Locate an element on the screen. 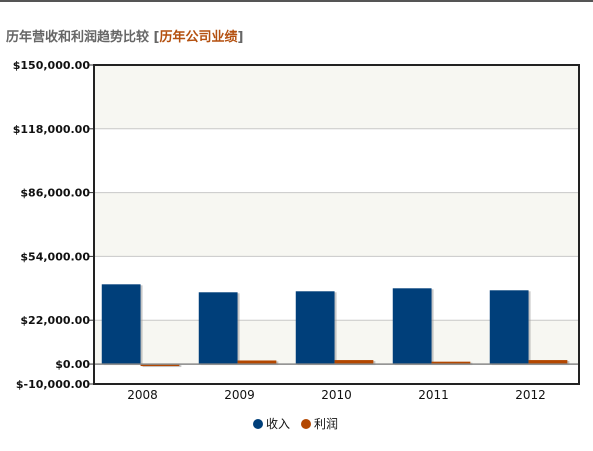  bar-profit-2009 is located at coordinates (257, 362).